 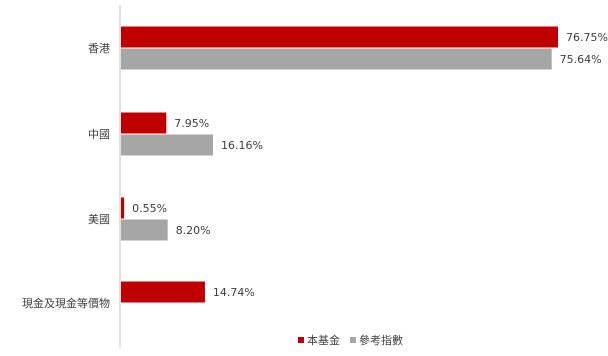 What do you see at coordinates (99, 134) in the screenshot?
I see `category-label: 中國` at bounding box center [99, 134].